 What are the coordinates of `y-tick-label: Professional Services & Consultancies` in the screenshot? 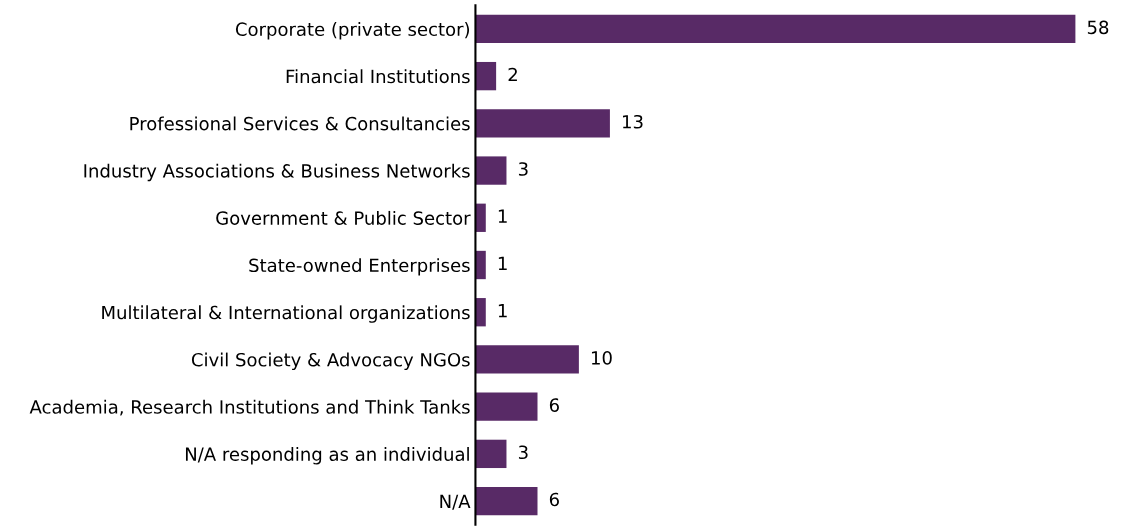 It's located at (300, 123).